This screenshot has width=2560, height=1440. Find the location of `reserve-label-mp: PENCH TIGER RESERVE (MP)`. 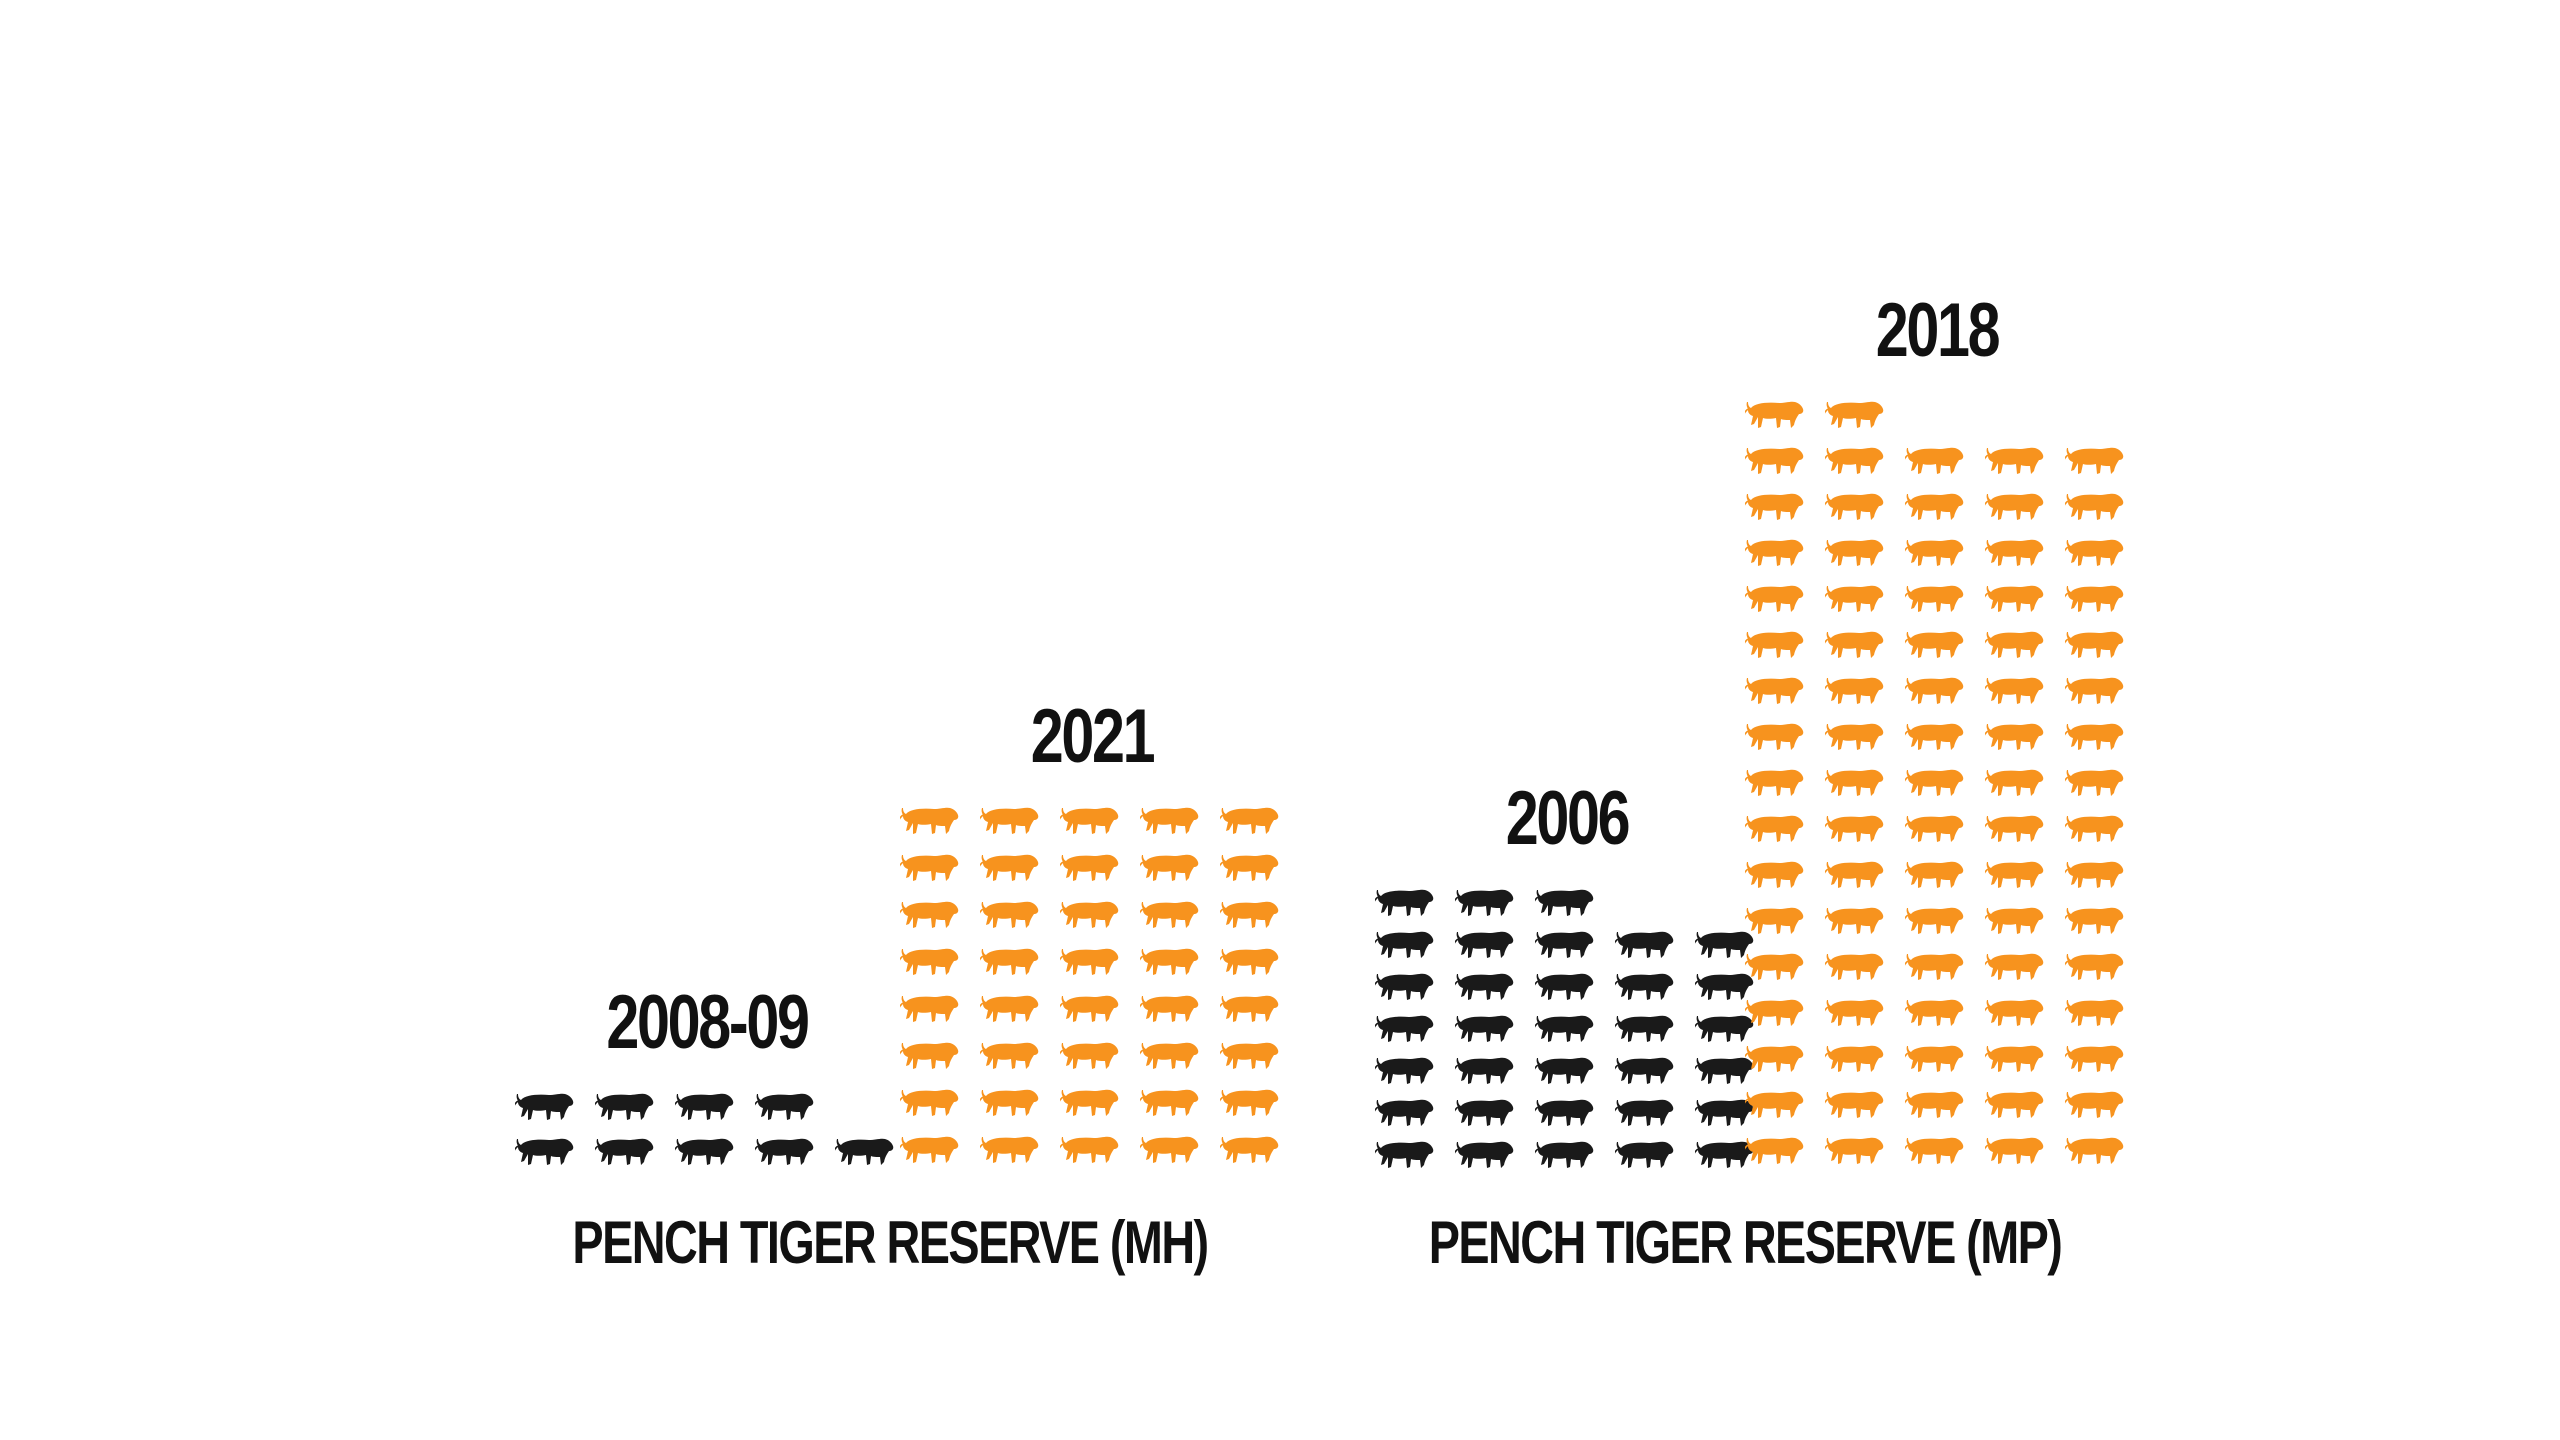

reserve-label-mp: PENCH TIGER RESERVE (MP) is located at coordinates (1745, 1242).